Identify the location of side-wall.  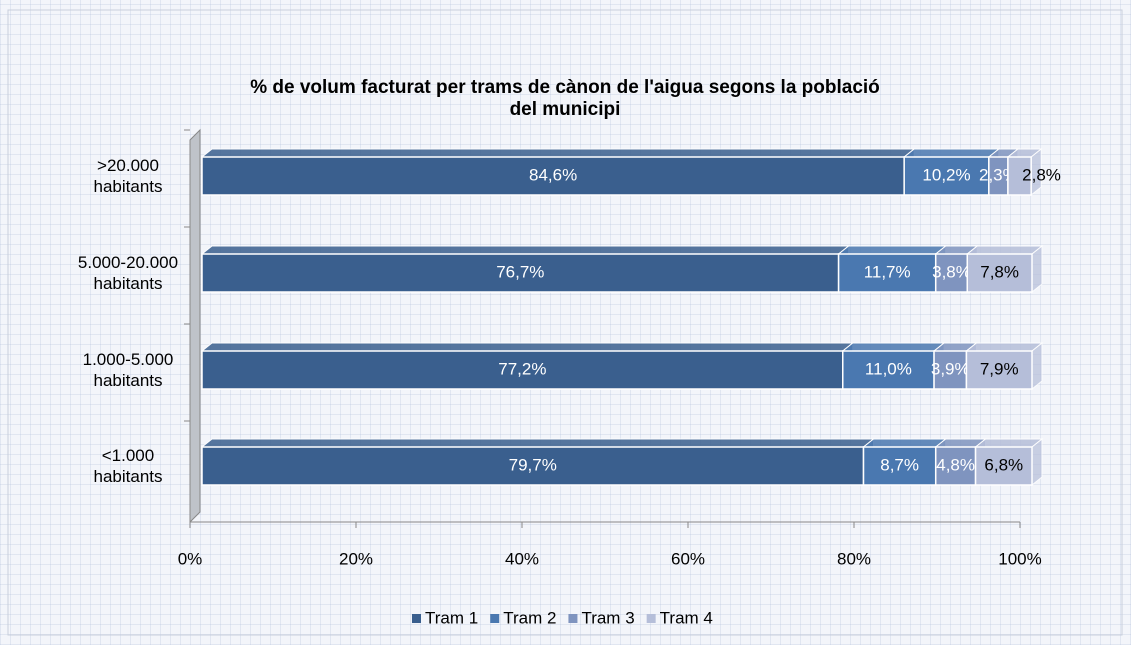
(195, 326).